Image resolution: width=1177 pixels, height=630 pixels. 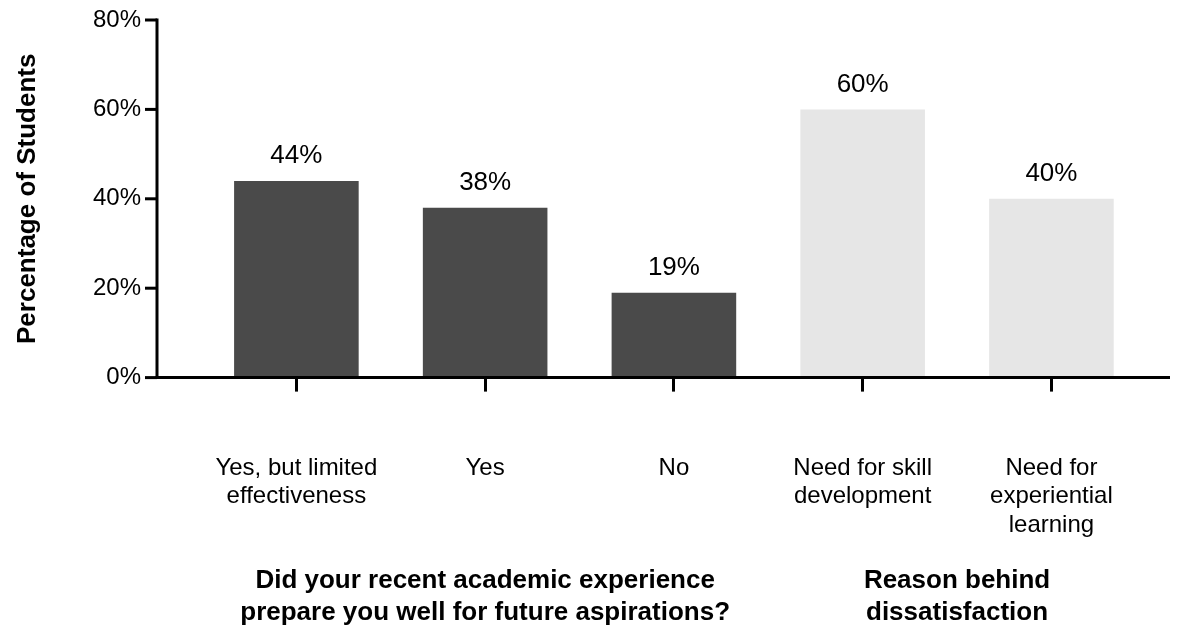 I want to click on data-label: 44%, so click(x=296, y=154).